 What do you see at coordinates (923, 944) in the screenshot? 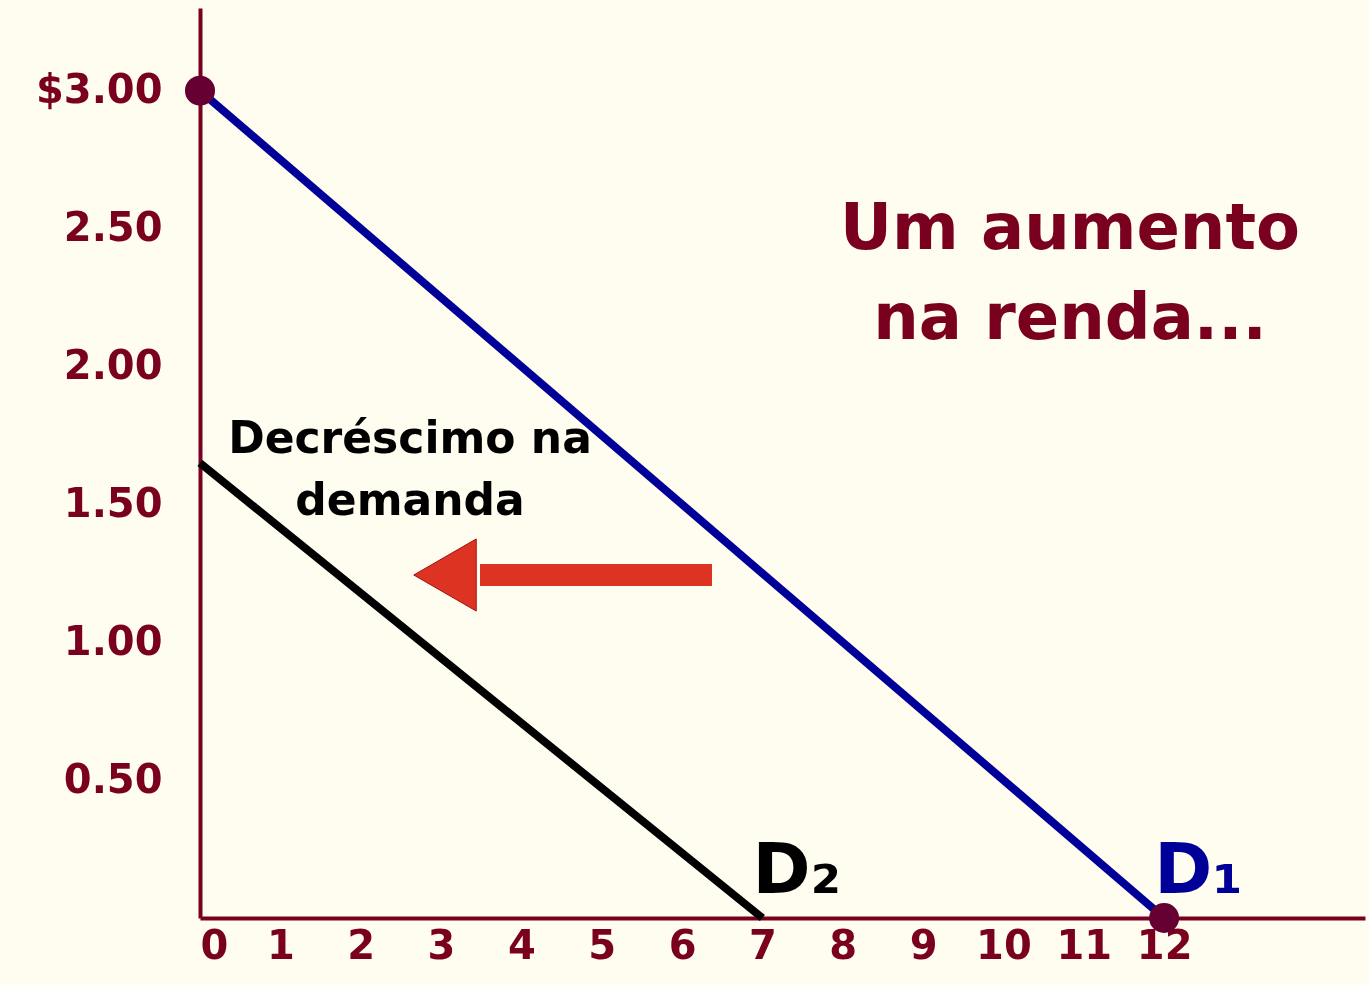
I see `x-tick-label: 9` at bounding box center [923, 944].